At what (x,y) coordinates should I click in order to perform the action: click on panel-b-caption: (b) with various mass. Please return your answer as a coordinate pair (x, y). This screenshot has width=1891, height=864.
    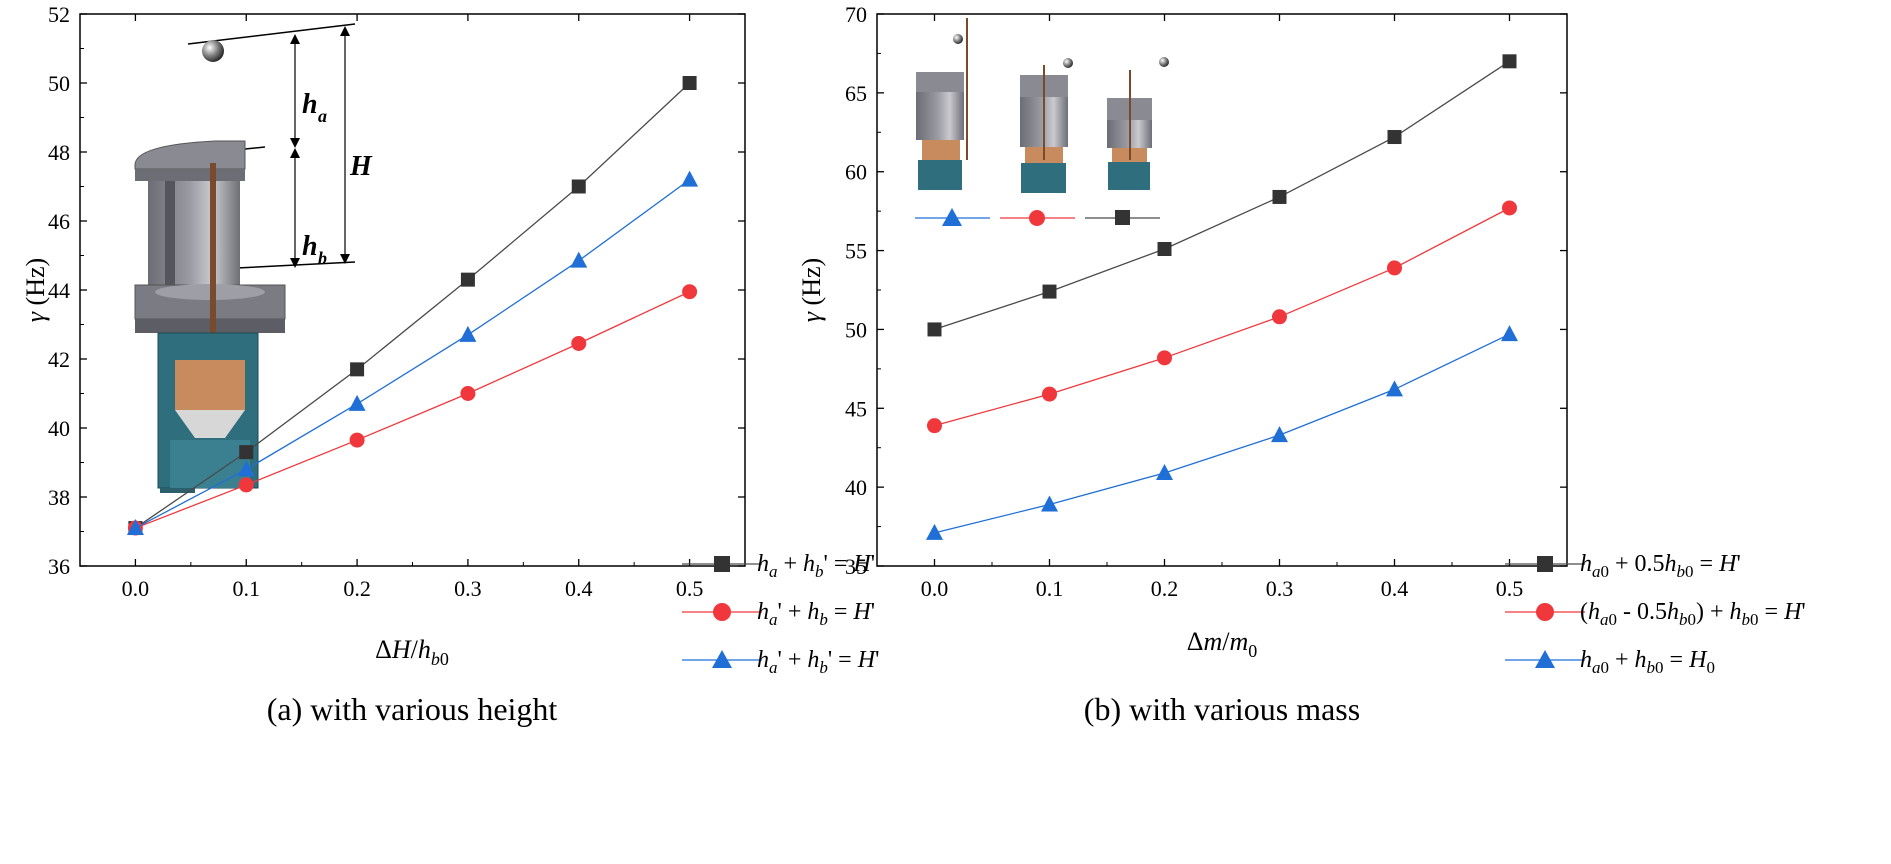
    Looking at the image, I should click on (1222, 709).